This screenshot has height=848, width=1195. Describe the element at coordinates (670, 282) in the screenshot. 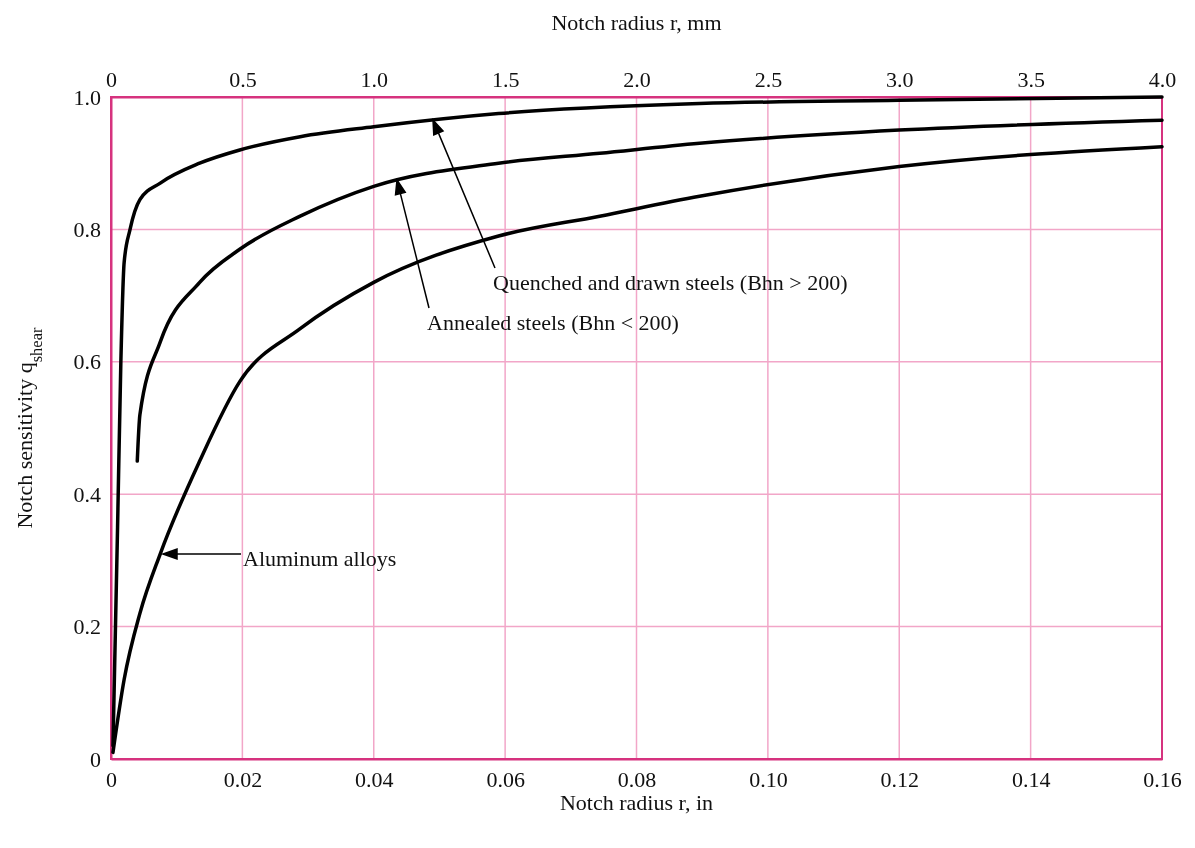

I see `annotation: Quenched and drawn steels (Bhn > 200)` at that location.